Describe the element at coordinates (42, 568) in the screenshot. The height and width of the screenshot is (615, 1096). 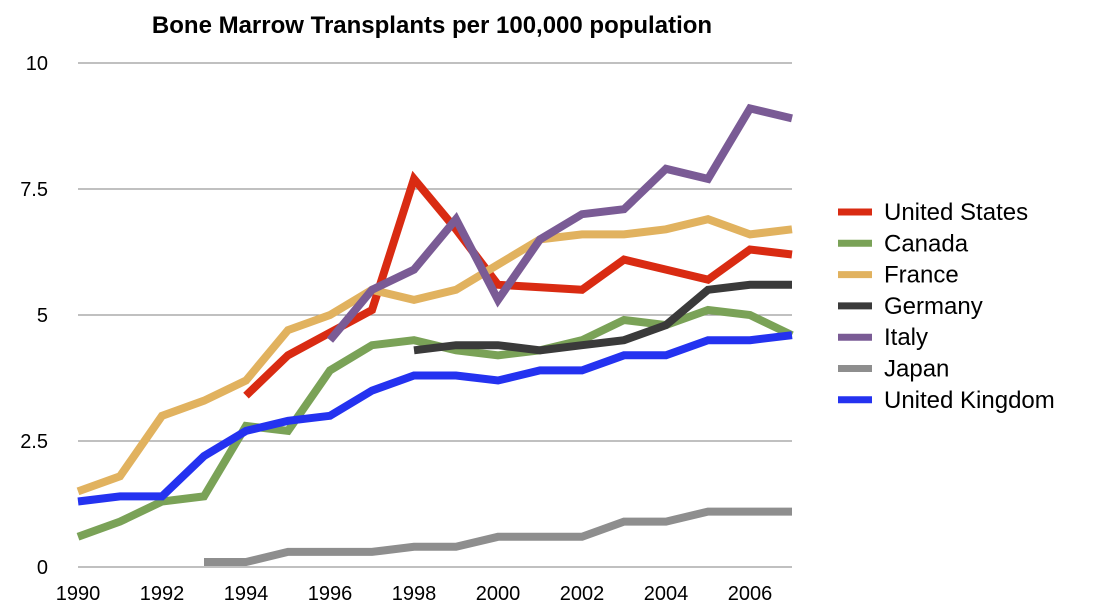
I see `y-tick-label: 0` at that location.